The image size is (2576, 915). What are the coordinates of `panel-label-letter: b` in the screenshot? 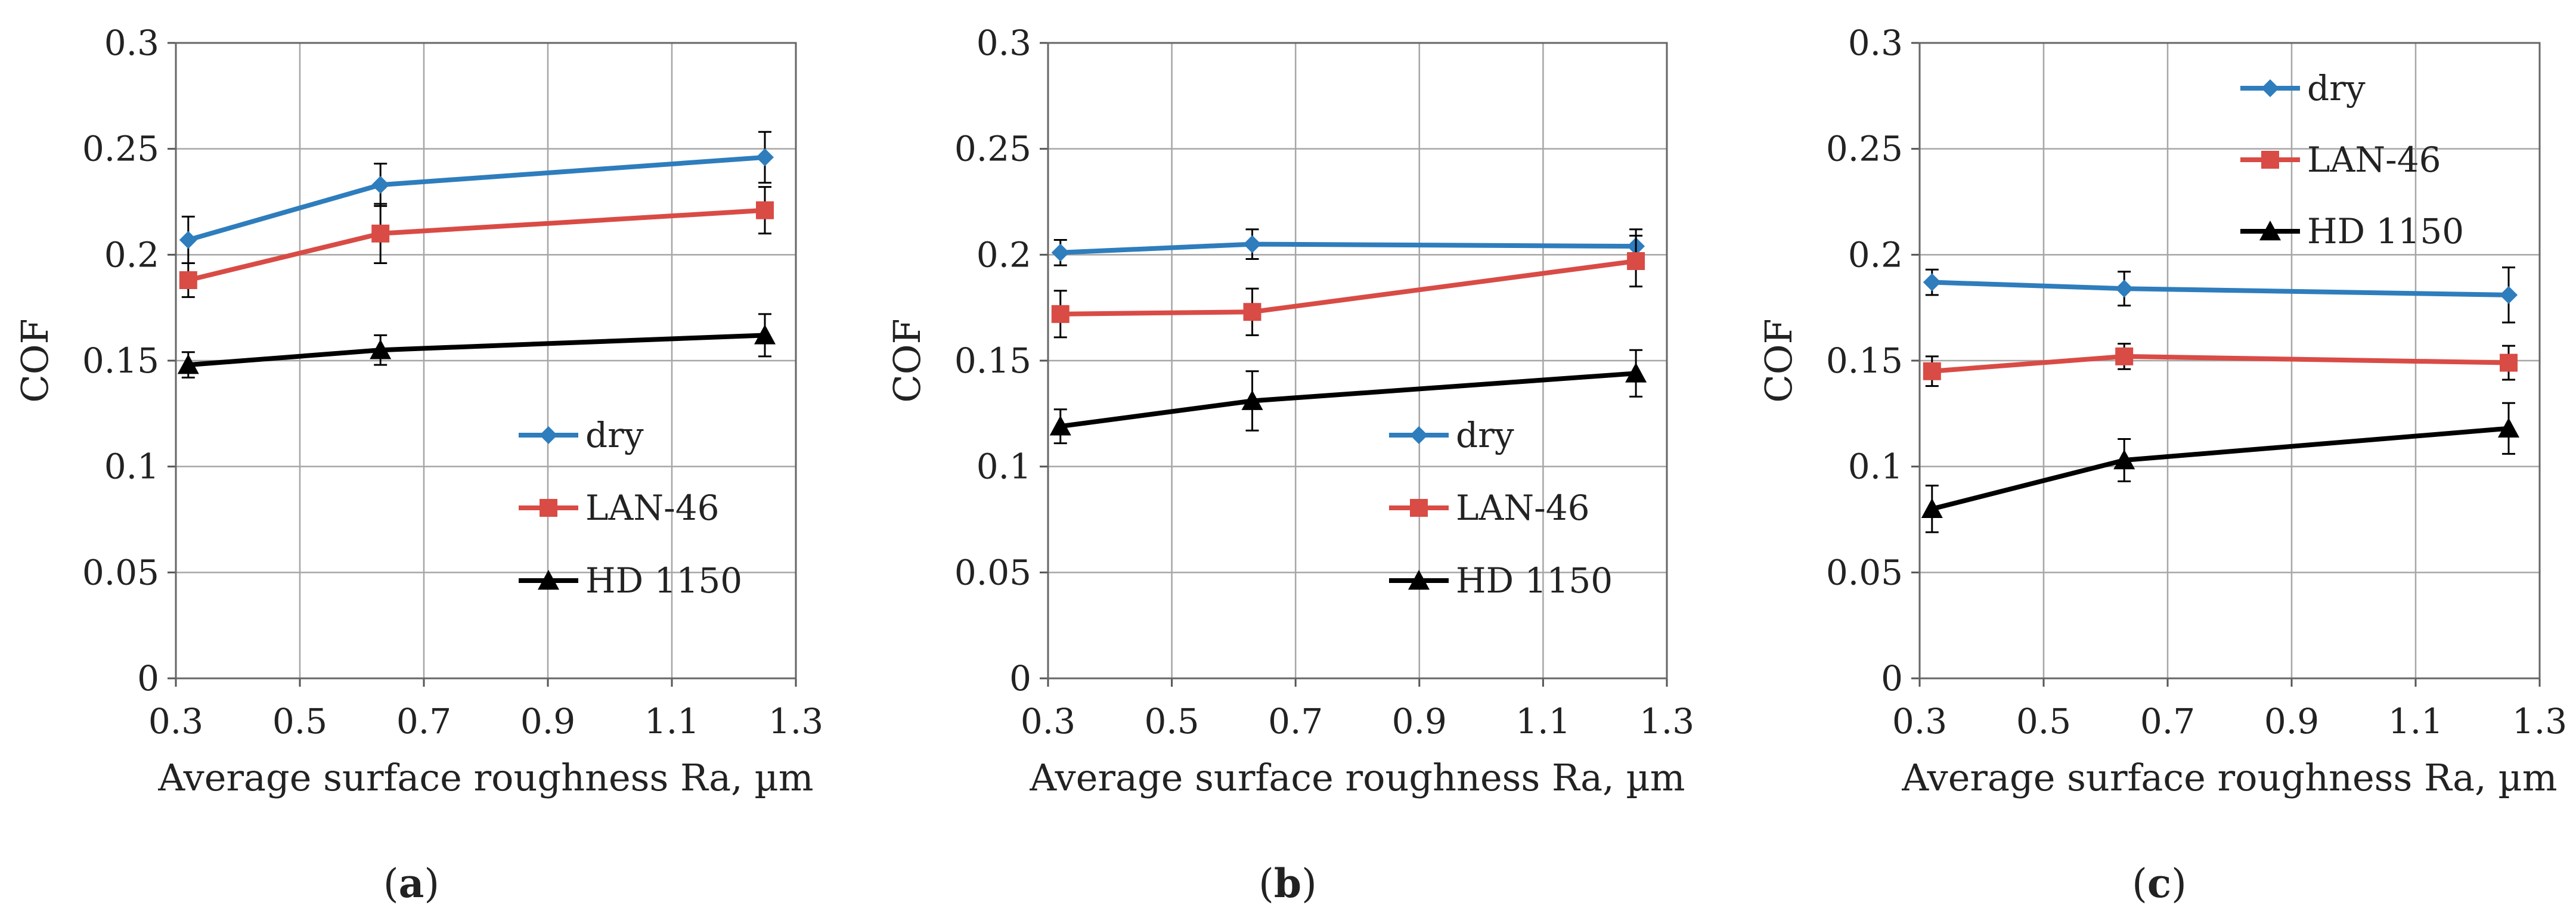 It's located at (1287, 883).